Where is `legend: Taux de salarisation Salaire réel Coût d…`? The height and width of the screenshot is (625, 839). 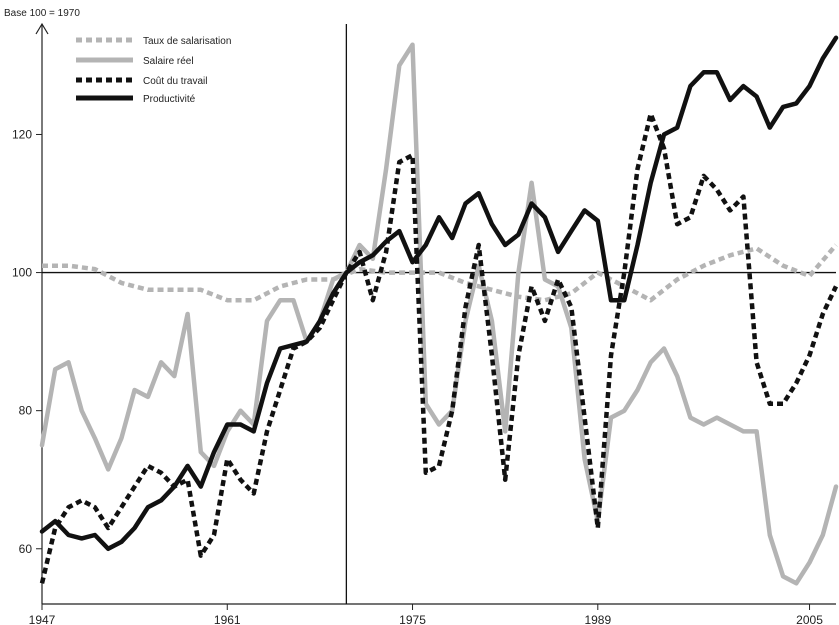
legend: Taux de salarisation Salaire réel Coût d… is located at coordinates (153, 70).